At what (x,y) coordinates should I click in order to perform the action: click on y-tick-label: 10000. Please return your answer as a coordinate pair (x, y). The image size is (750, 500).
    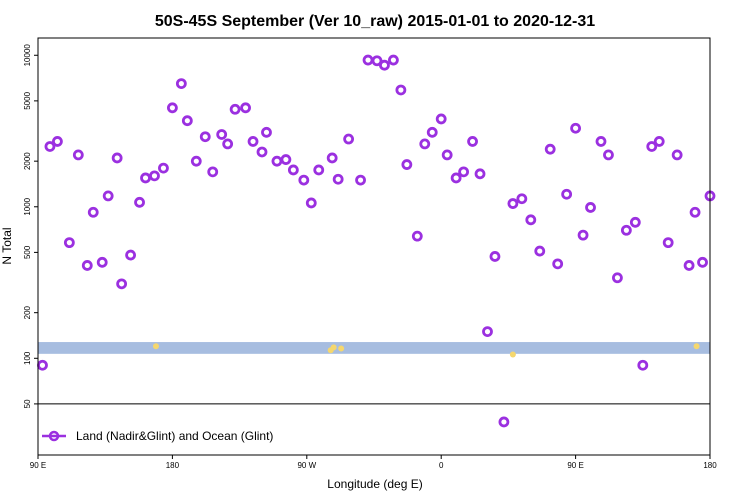
    Looking at the image, I should click on (27, 55).